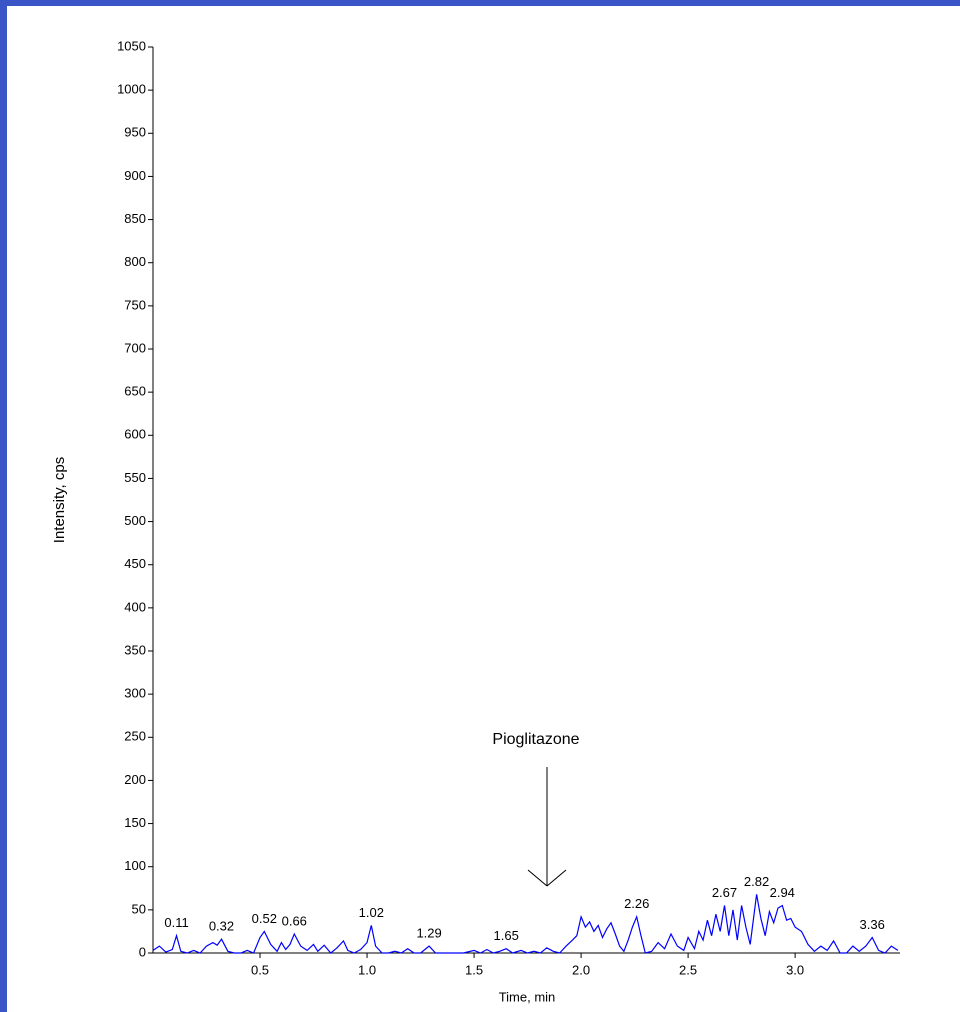 This screenshot has width=960, height=1012. I want to click on y-tick-label: 100, so click(135, 865).